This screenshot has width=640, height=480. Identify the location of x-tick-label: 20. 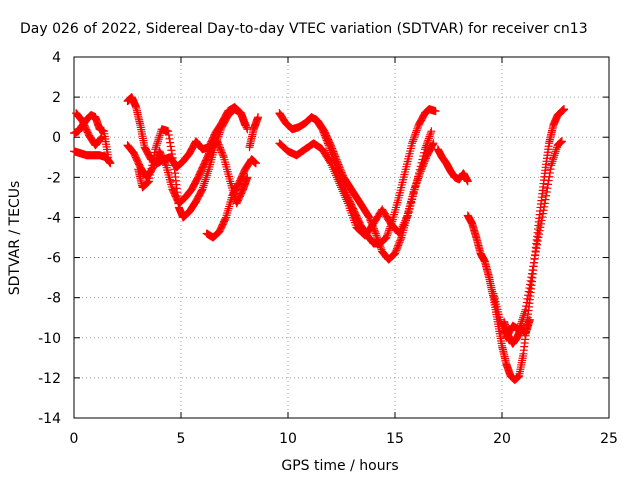
(502, 439).